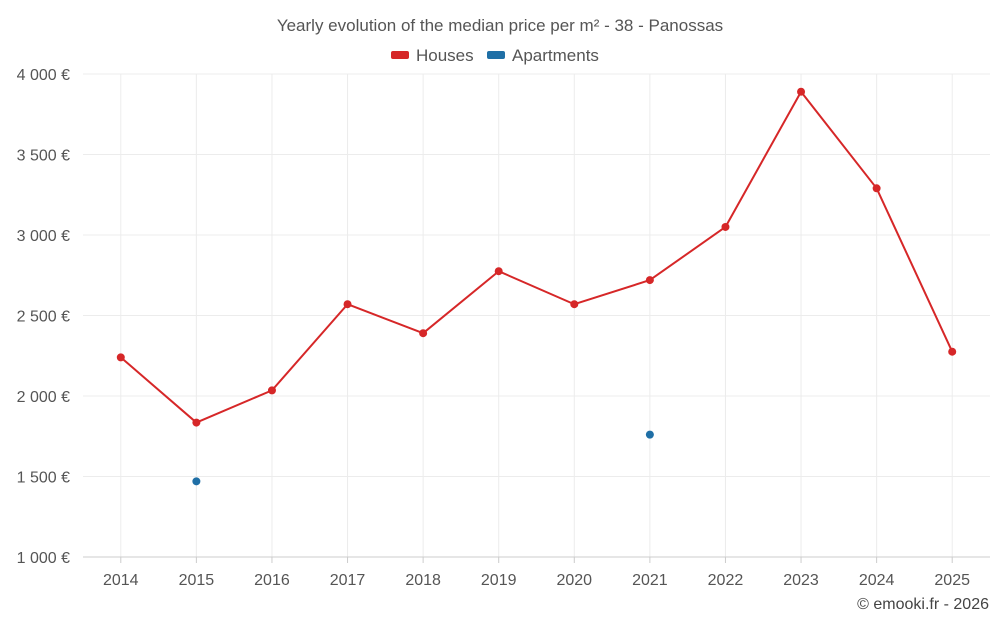  What do you see at coordinates (348, 580) in the screenshot?
I see `x-tick-label: 2017` at bounding box center [348, 580].